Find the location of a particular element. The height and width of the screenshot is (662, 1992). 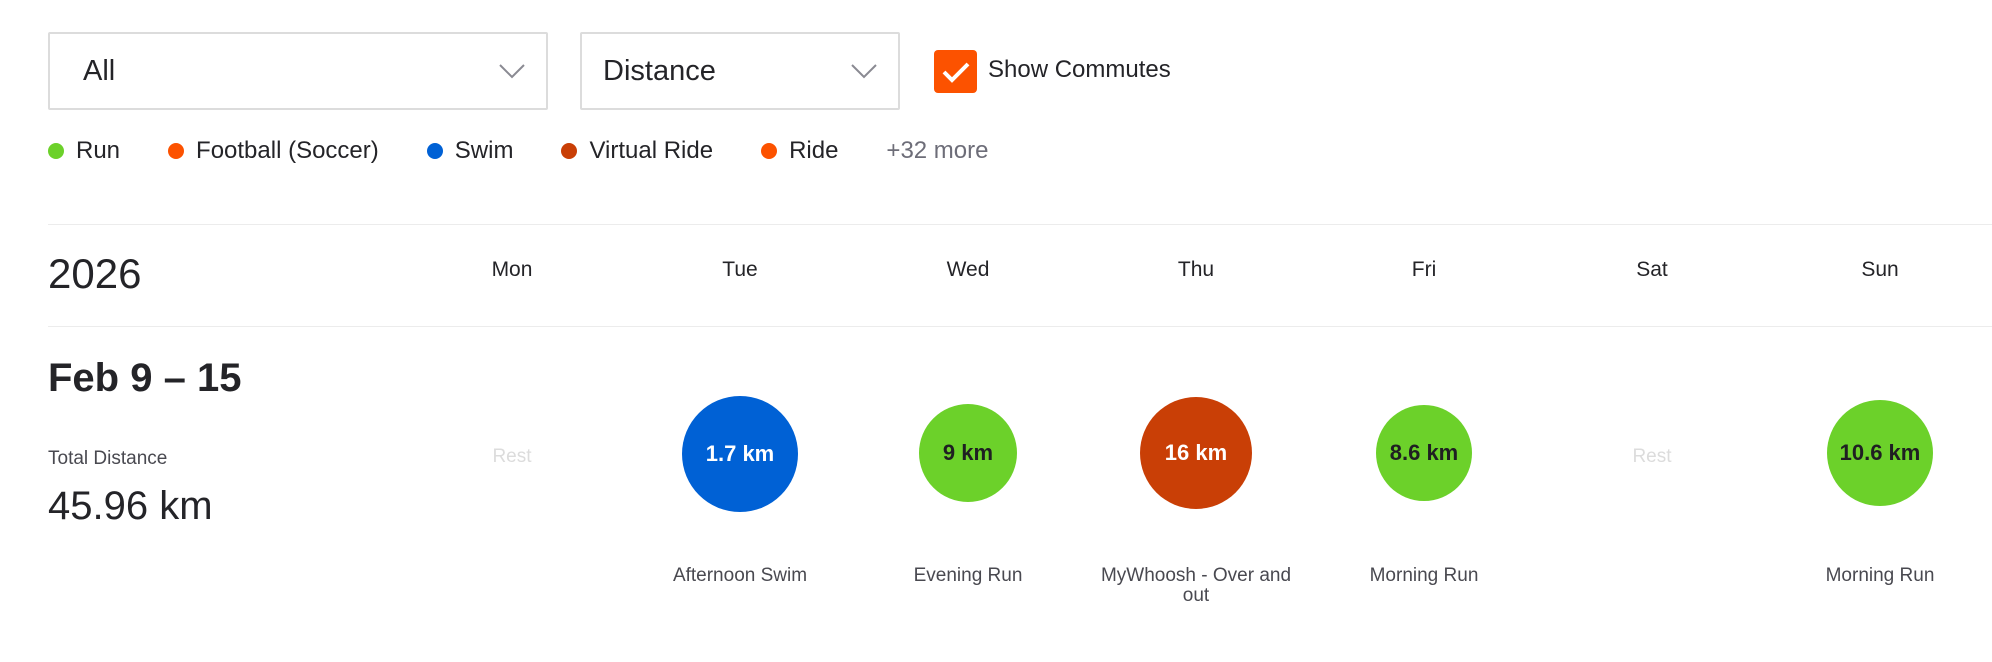

calendar-year: 2026 is located at coordinates (95, 273).